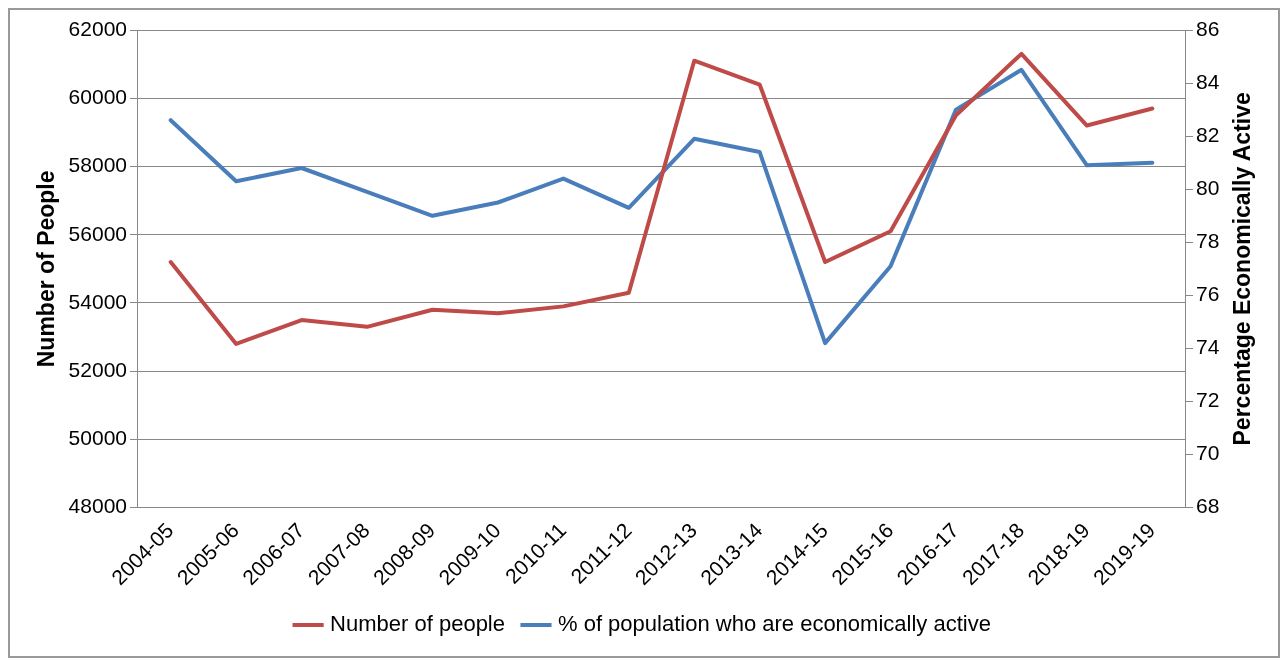  Describe the element at coordinates (97, 301) in the screenshot. I see `y-tick-label: 54000` at that location.